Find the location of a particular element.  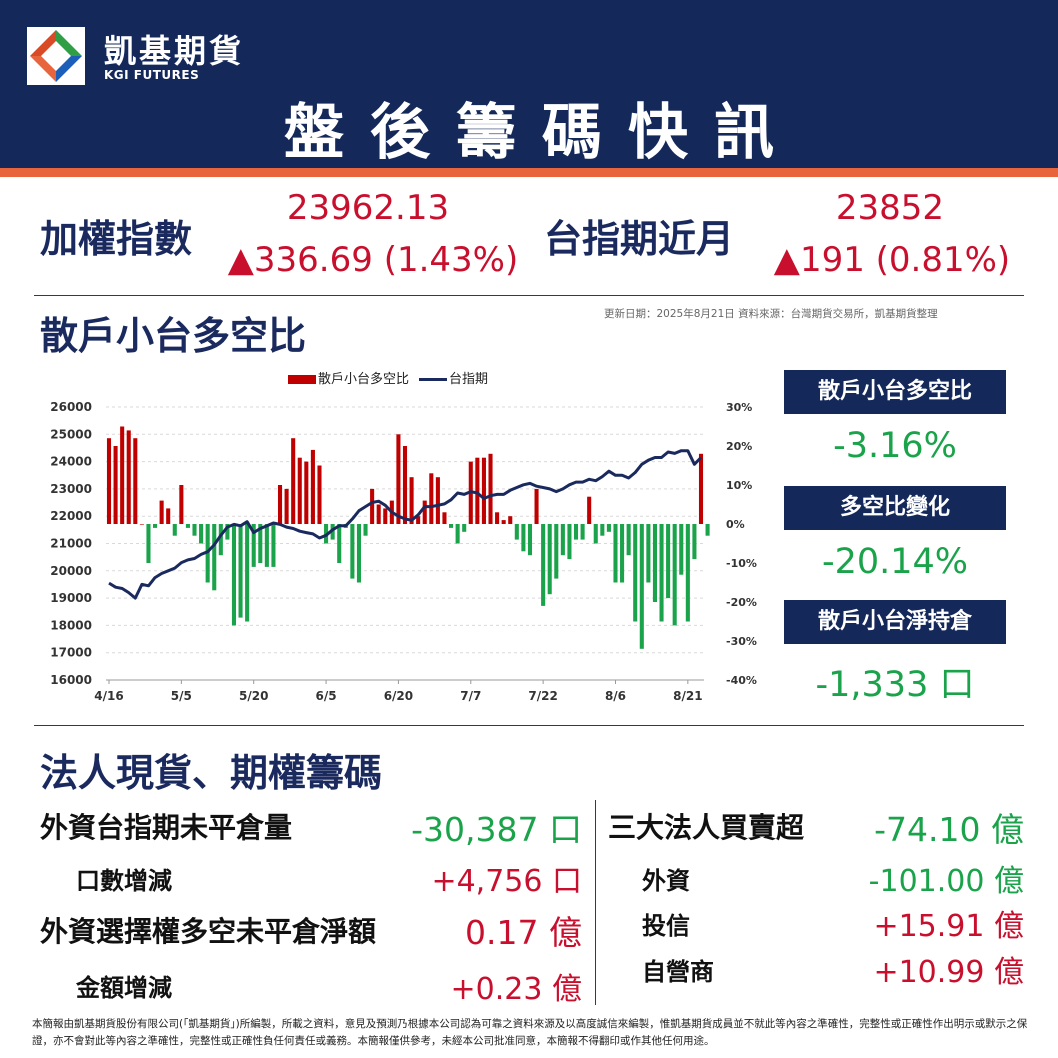

retail-section-title: 散戶小台多空比 is located at coordinates (173, 336).